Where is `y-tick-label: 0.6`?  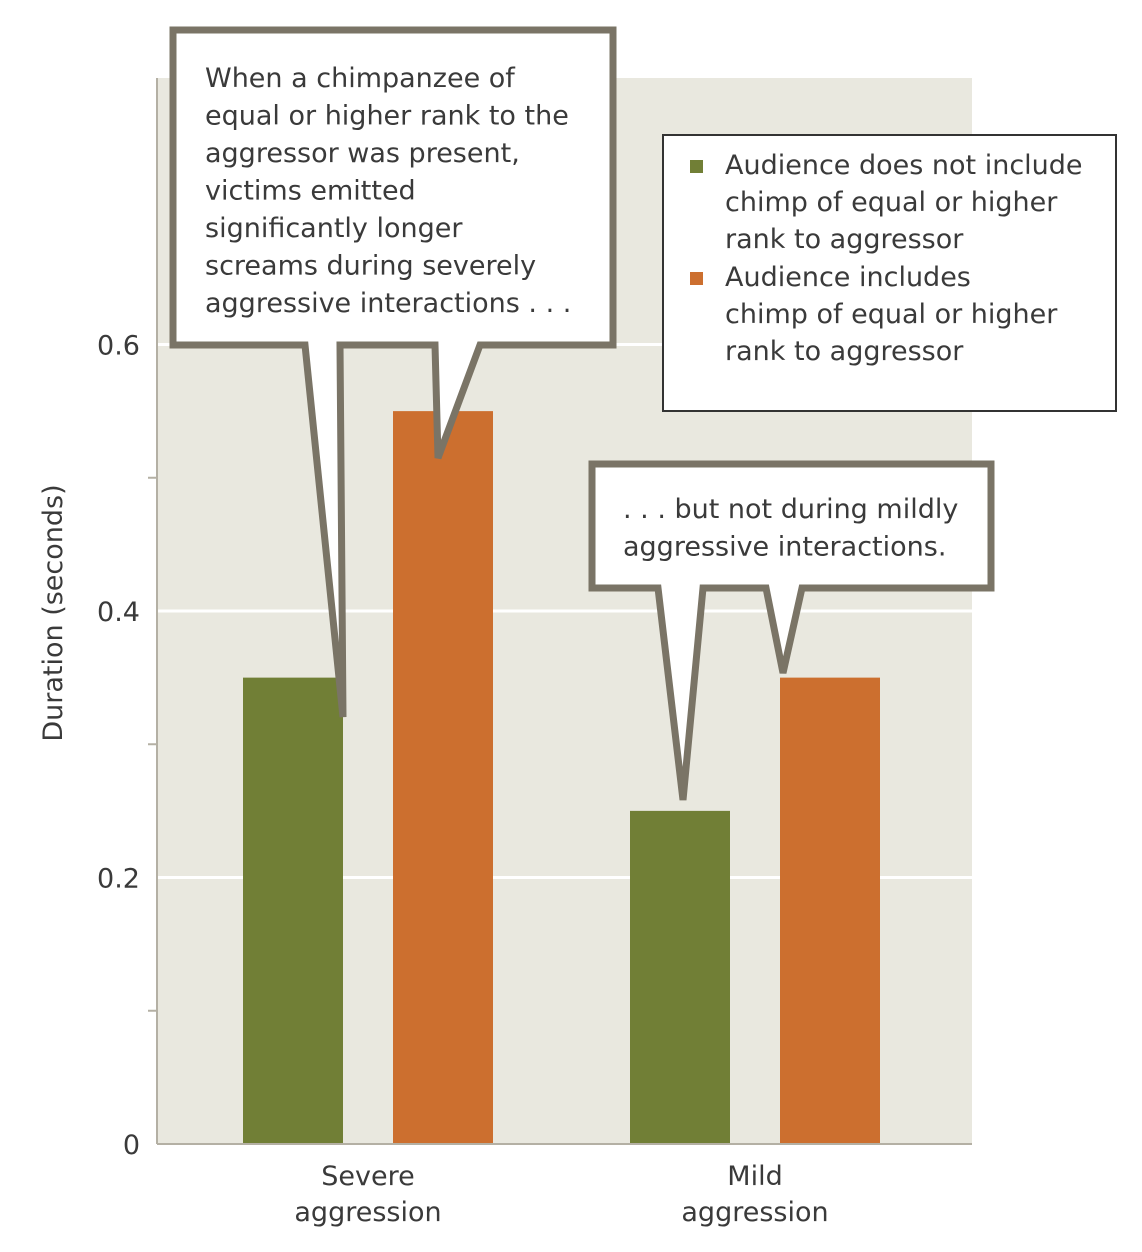
y-tick-label: 0.6 is located at coordinates (118, 346).